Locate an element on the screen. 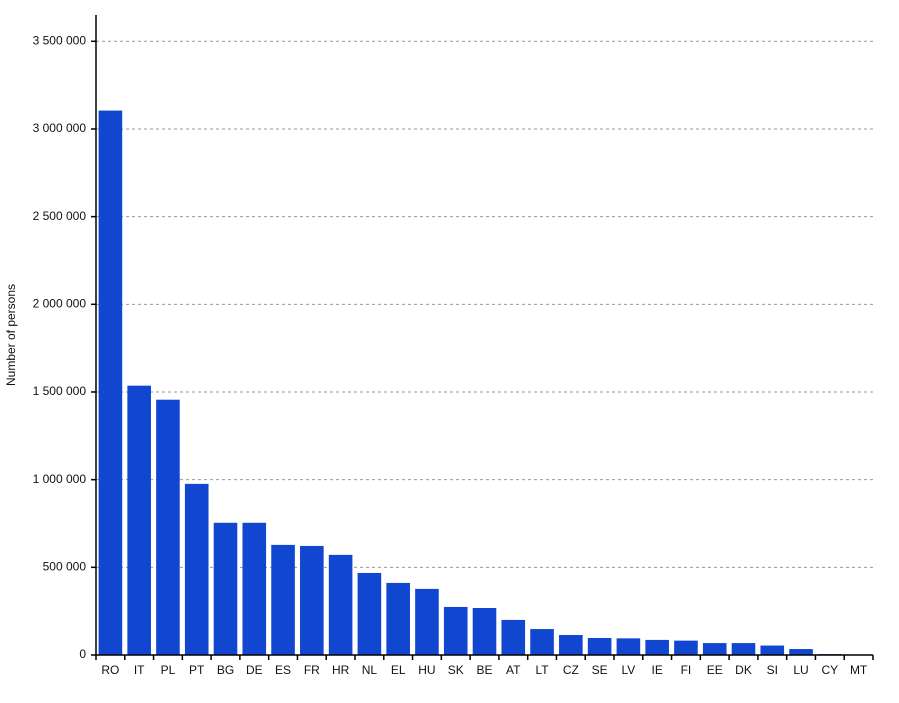 Image resolution: width=899 pixels, height=703 pixels. y-tick-label: 1 500 000 is located at coordinates (60, 391).